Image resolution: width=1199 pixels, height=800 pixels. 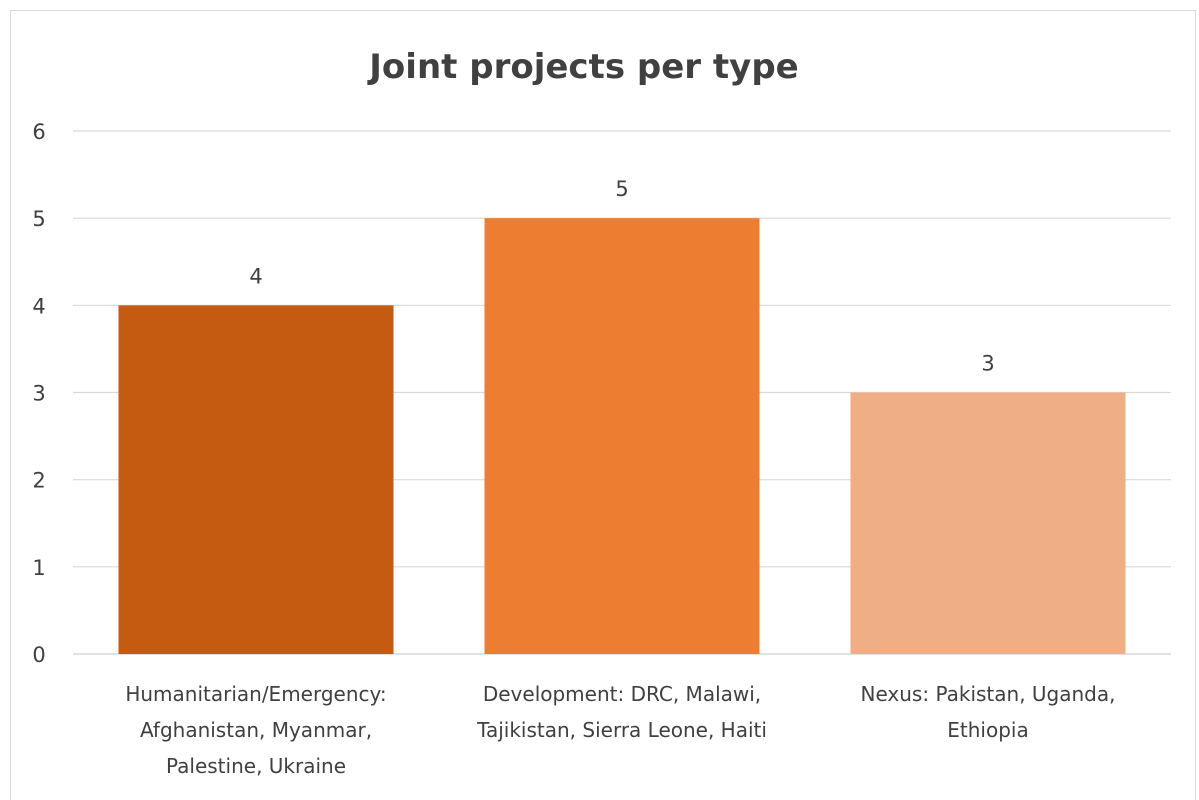 What do you see at coordinates (987, 364) in the screenshot?
I see `data-label-3: 3` at bounding box center [987, 364].